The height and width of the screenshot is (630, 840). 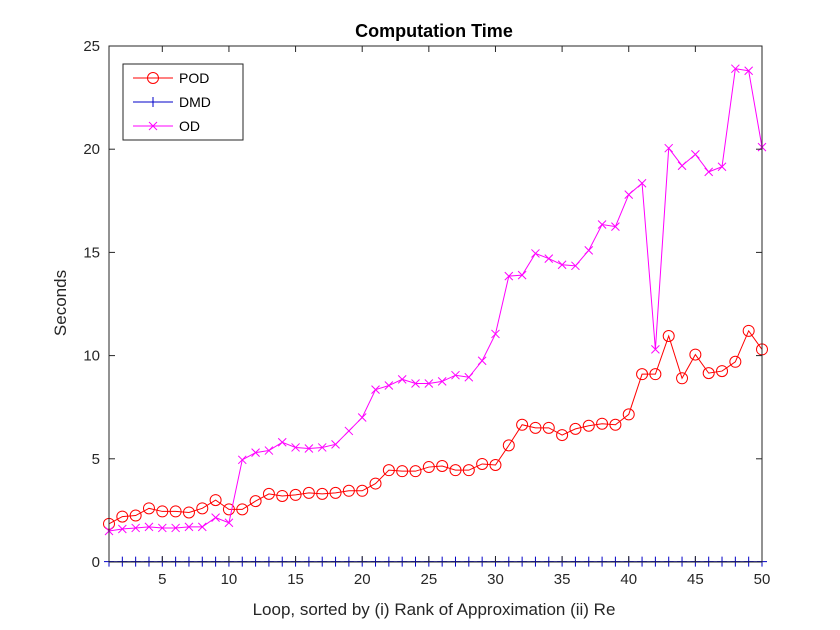 I want to click on legend-label-od: OD, so click(x=189, y=126).